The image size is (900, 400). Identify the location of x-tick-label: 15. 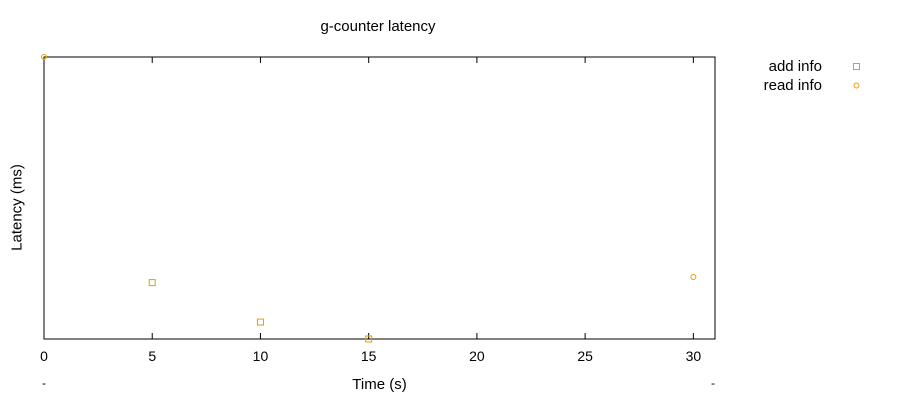
(369, 356).